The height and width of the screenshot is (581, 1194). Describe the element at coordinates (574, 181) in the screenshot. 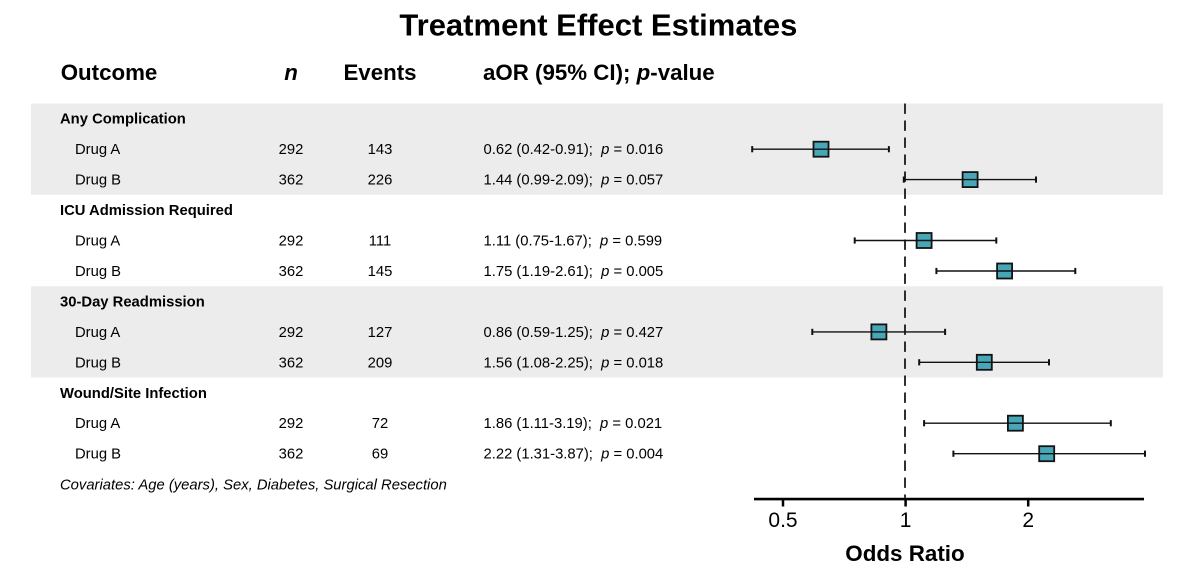

I see `svg-text: 1.44 (0.99-2.09); p = 0.057` at that location.